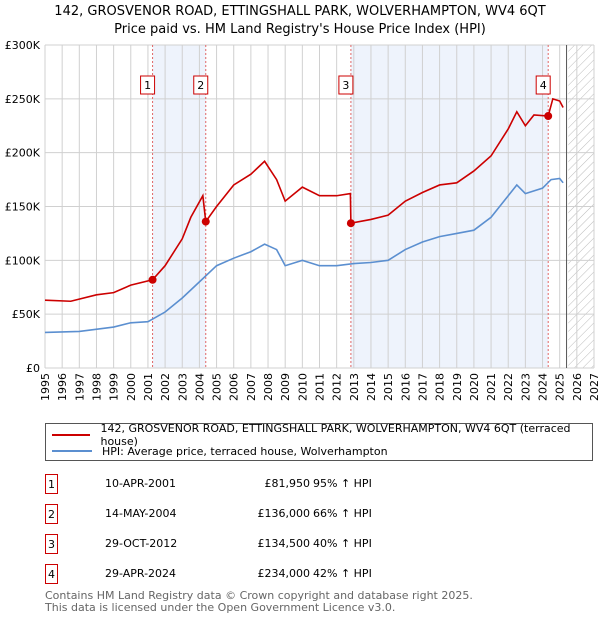  Describe the element at coordinates (23, 153) in the screenshot. I see `y-tick-label: £200K` at that location.